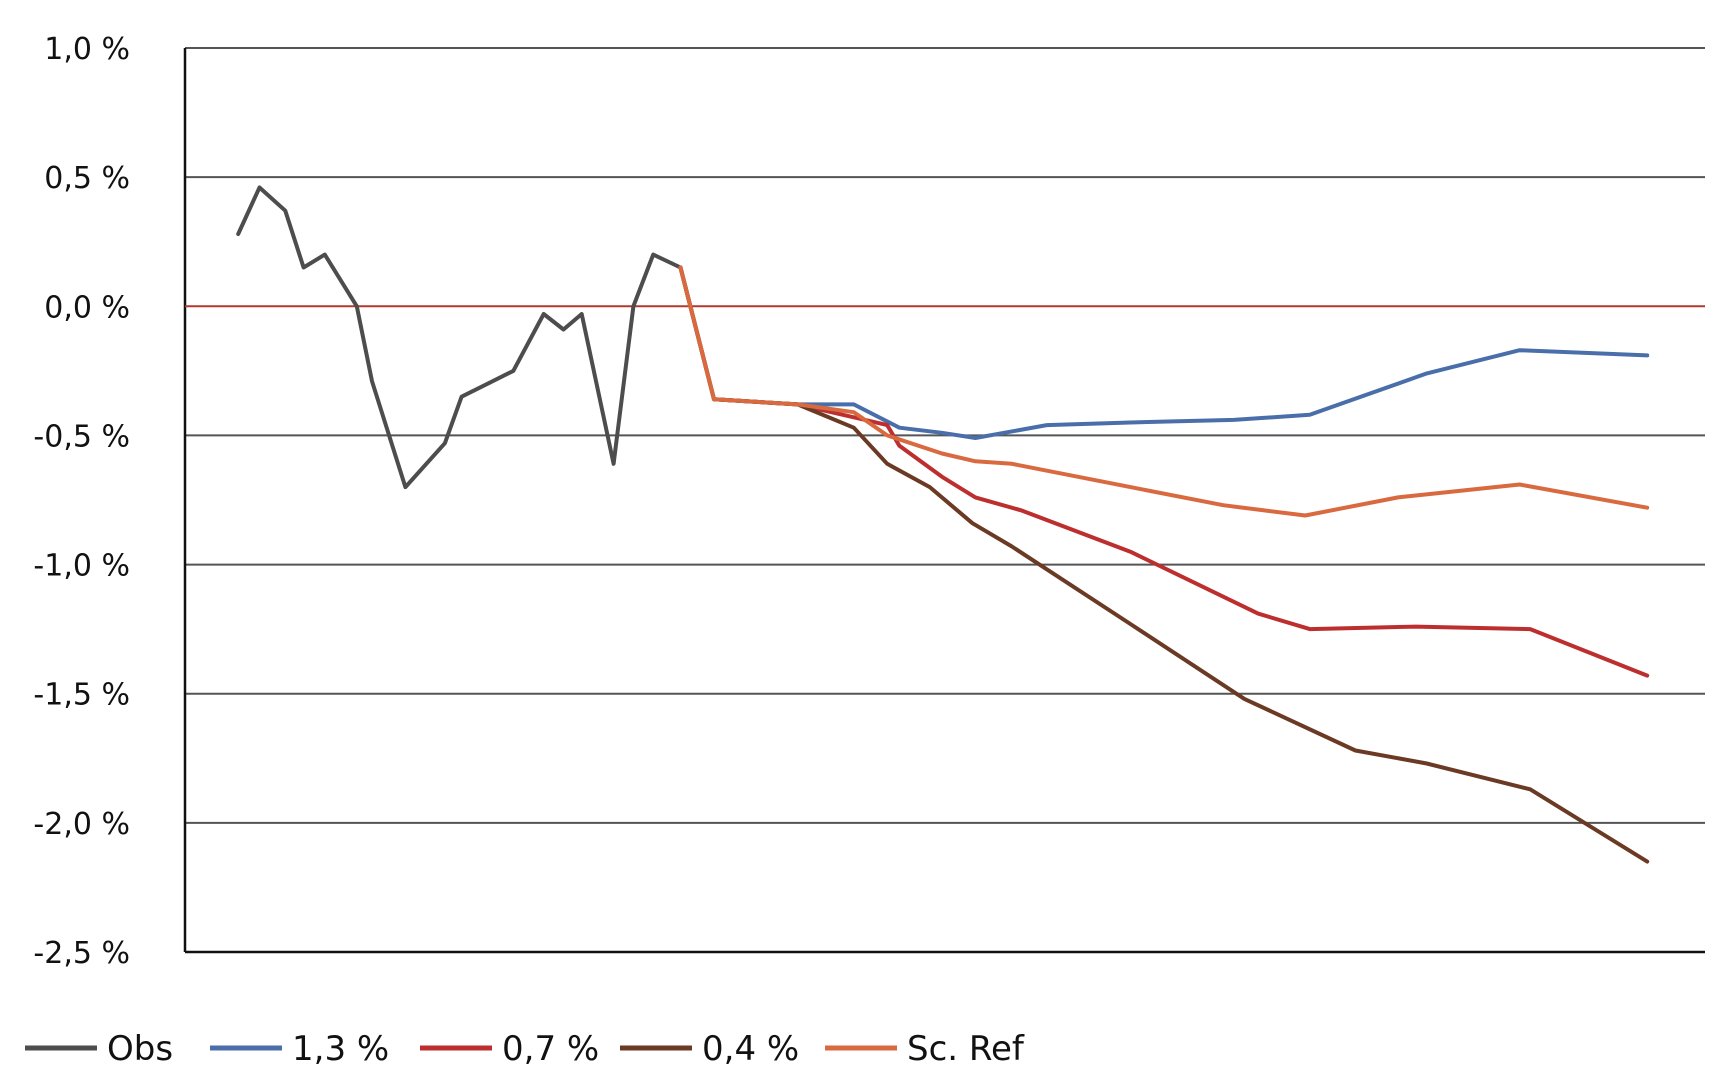 The image size is (1724, 1084). I want to click on legend-label: 0,4 %, so click(750, 1049).